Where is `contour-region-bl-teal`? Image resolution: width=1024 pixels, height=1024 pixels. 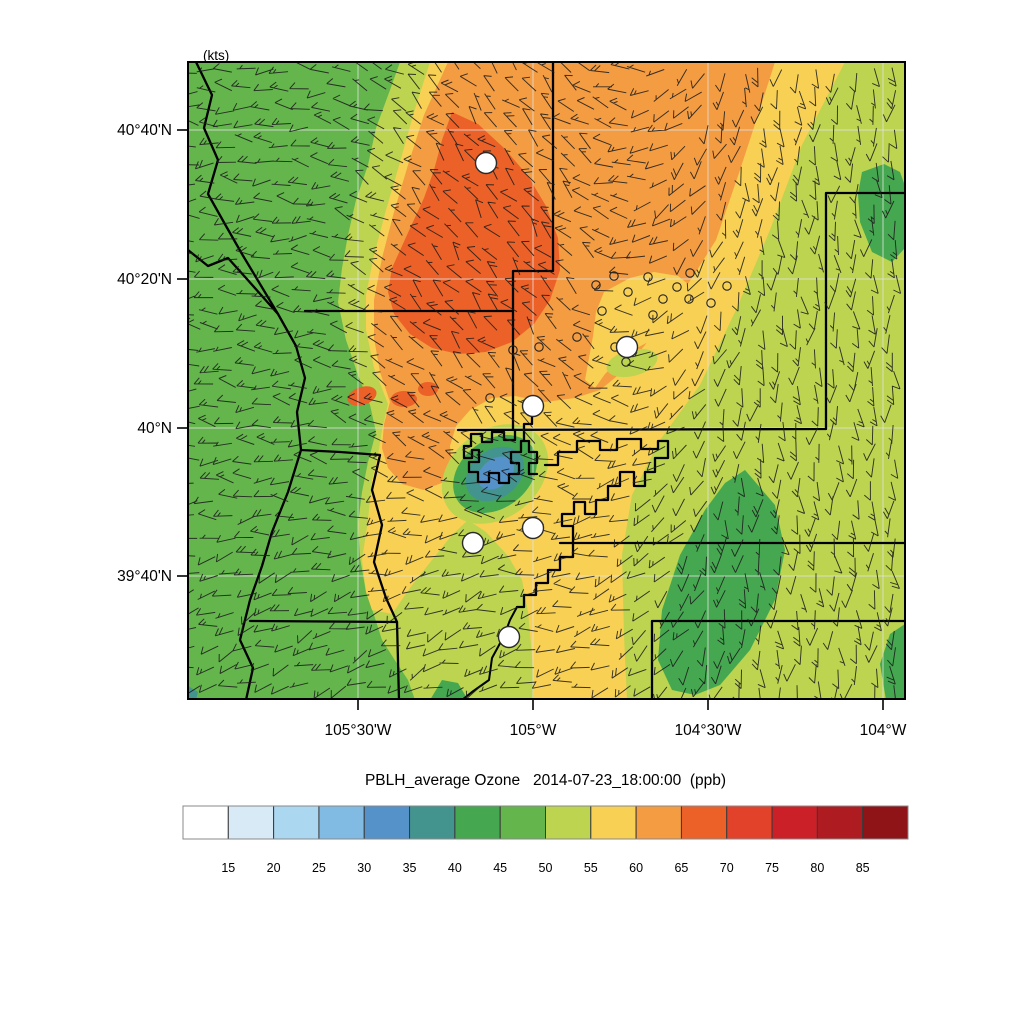
contour-region-bl-teal is located at coordinates (193, 692).